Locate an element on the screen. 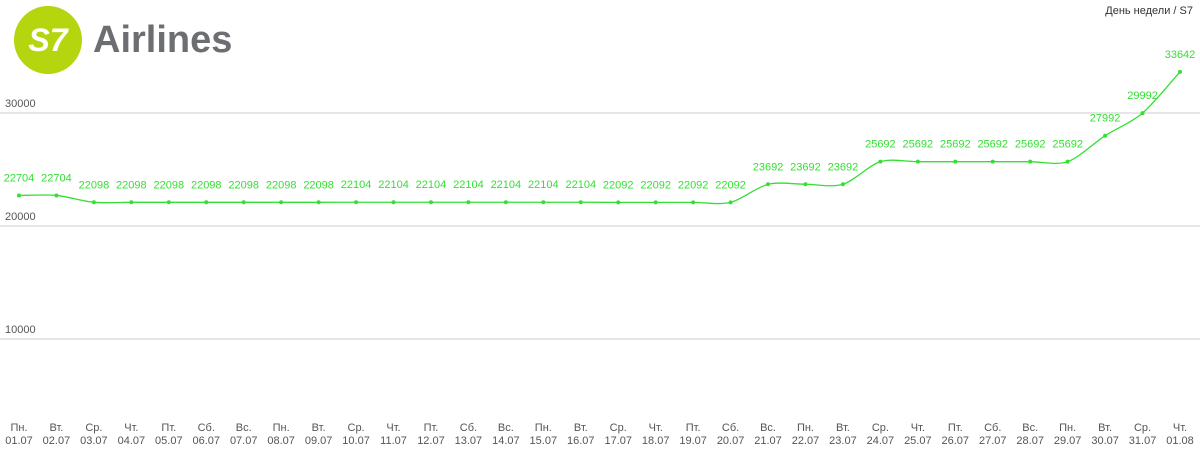  x-tick-label: 30.07 is located at coordinates (1105, 441).